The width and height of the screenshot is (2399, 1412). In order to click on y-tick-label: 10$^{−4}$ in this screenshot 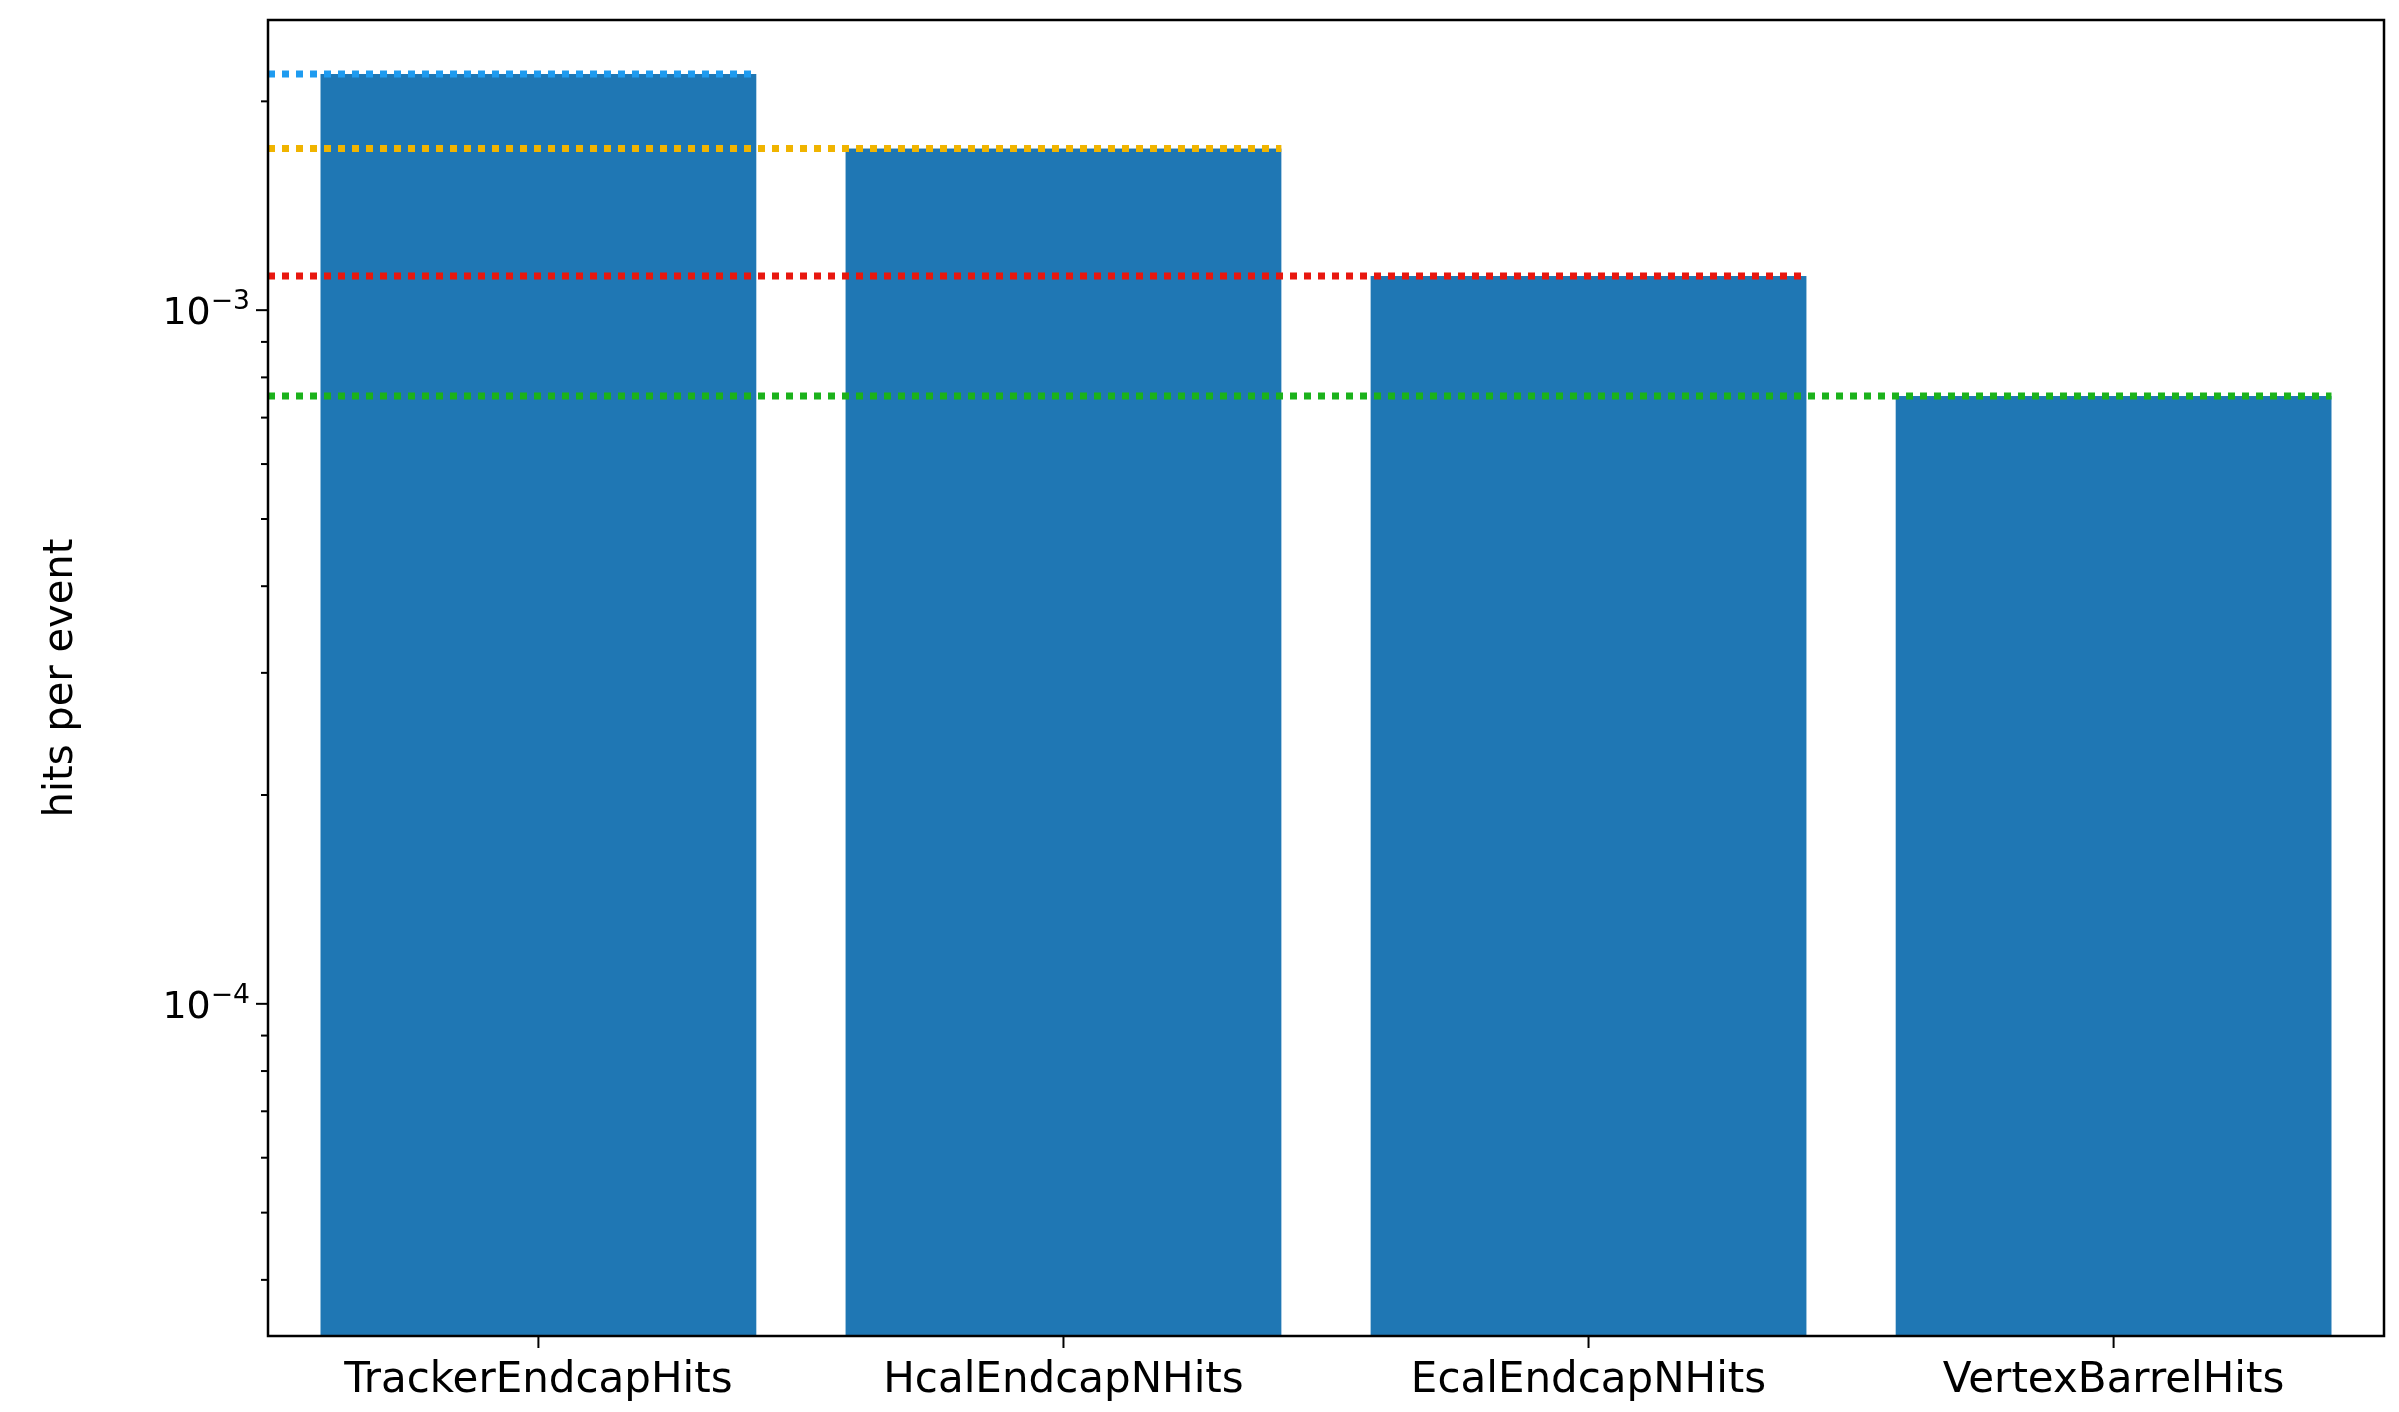, I will do `click(206, 1002)`.